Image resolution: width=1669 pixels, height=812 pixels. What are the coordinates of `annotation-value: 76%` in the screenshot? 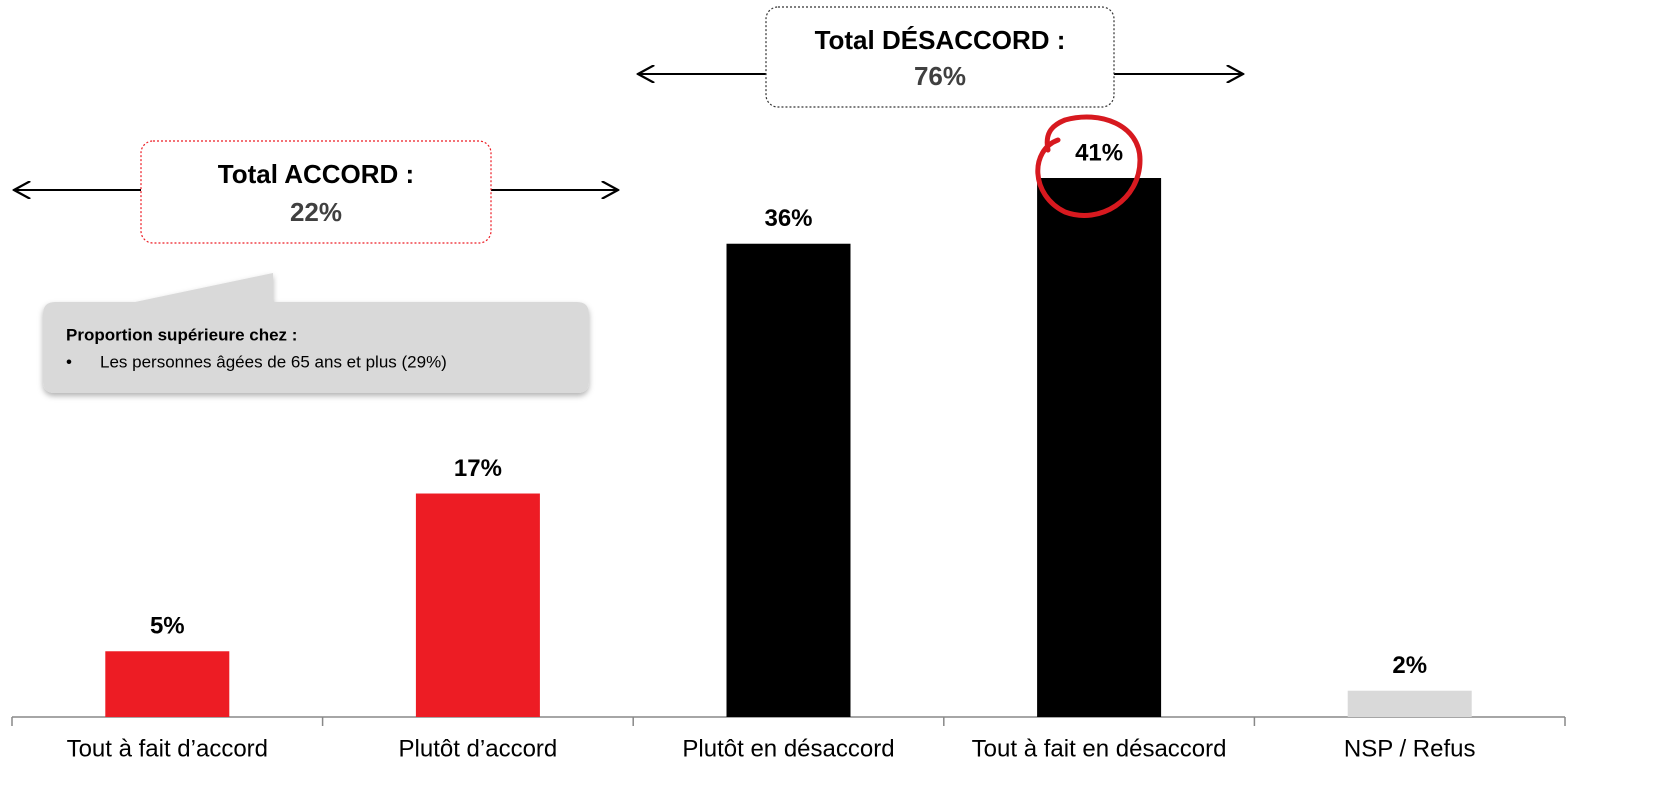 It's located at (940, 76).